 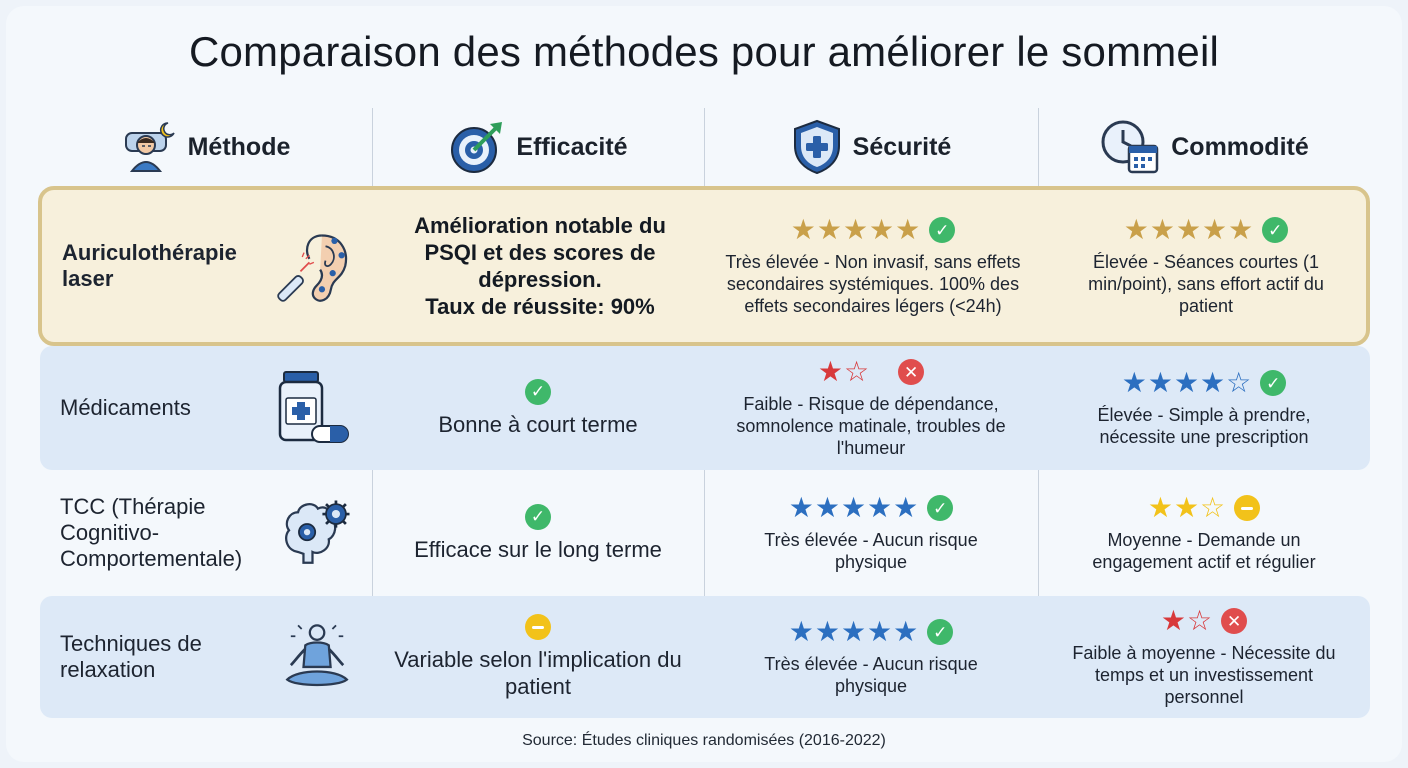 What do you see at coordinates (816, 147) in the screenshot?
I see `shield-cross-icon` at bounding box center [816, 147].